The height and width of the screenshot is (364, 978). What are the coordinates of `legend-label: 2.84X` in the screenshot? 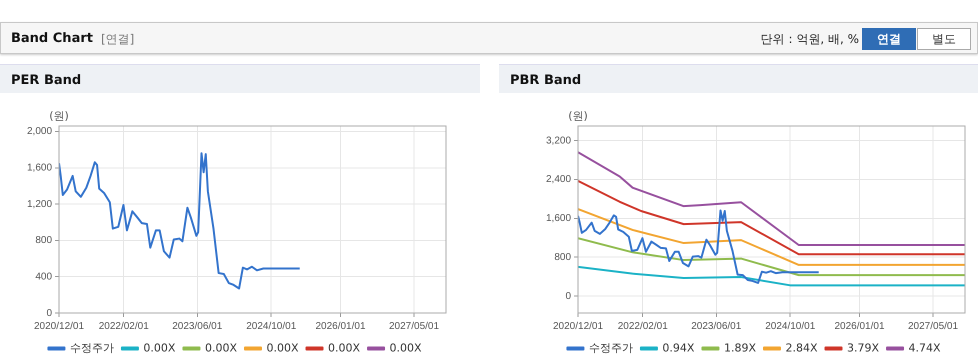 It's located at (801, 347).